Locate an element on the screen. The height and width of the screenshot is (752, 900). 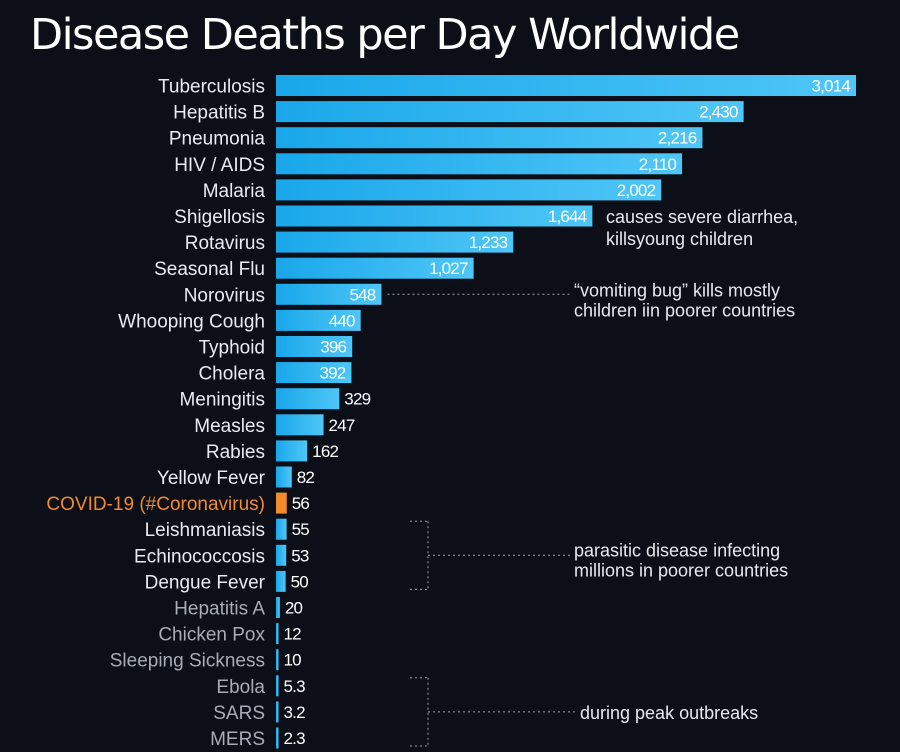
chart-title: Disease Deaths per Day Worldwide is located at coordinates (385, 35).